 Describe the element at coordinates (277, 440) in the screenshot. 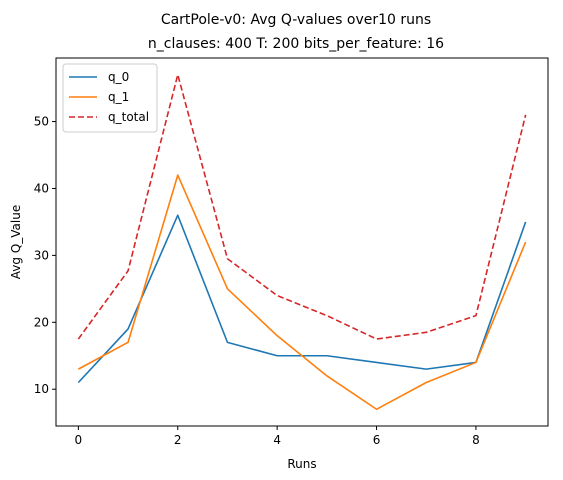

I see `x-tick-label: 4` at that location.